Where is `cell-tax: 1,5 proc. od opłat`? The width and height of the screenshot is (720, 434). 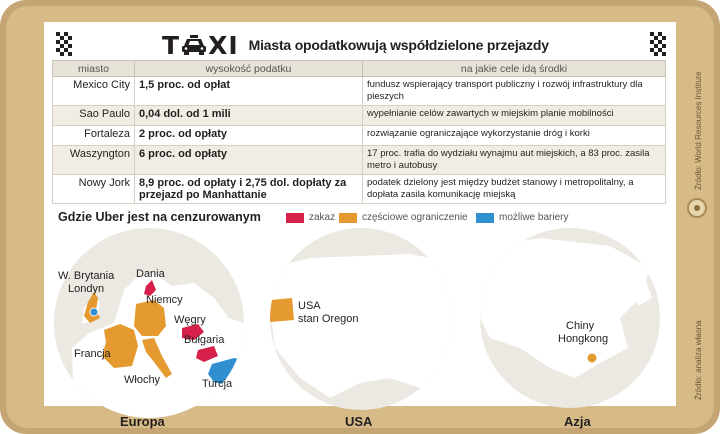 cell-tax: 1,5 proc. od opłat is located at coordinates (248, 91).